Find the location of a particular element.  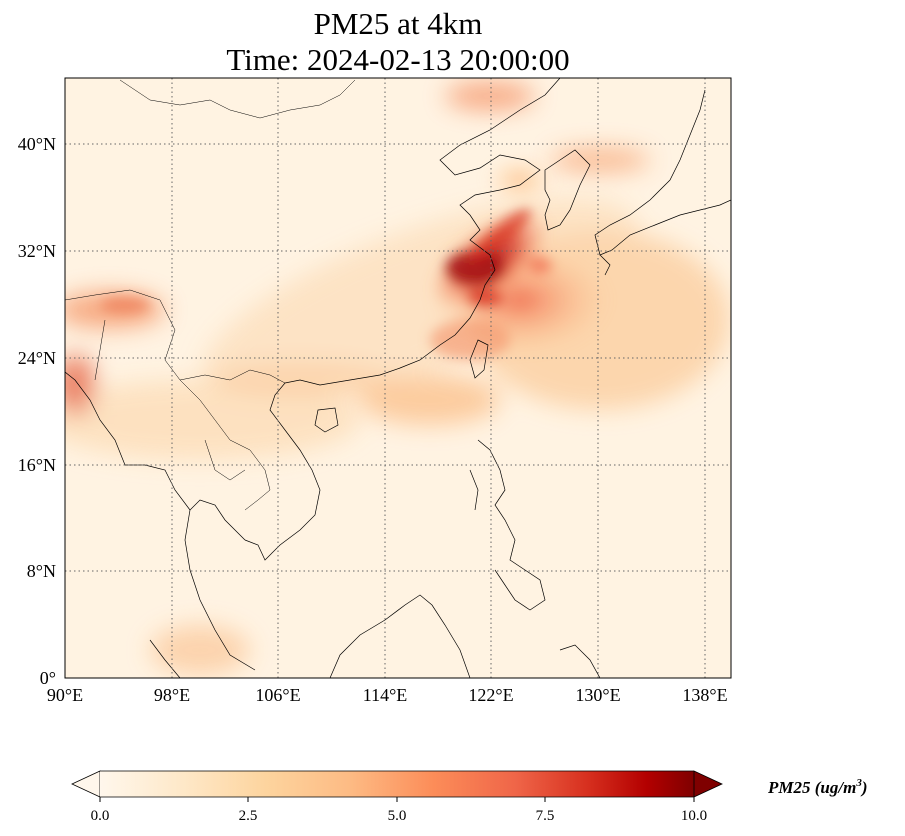

lon-label-138e: 138°E is located at coordinates (704, 695).